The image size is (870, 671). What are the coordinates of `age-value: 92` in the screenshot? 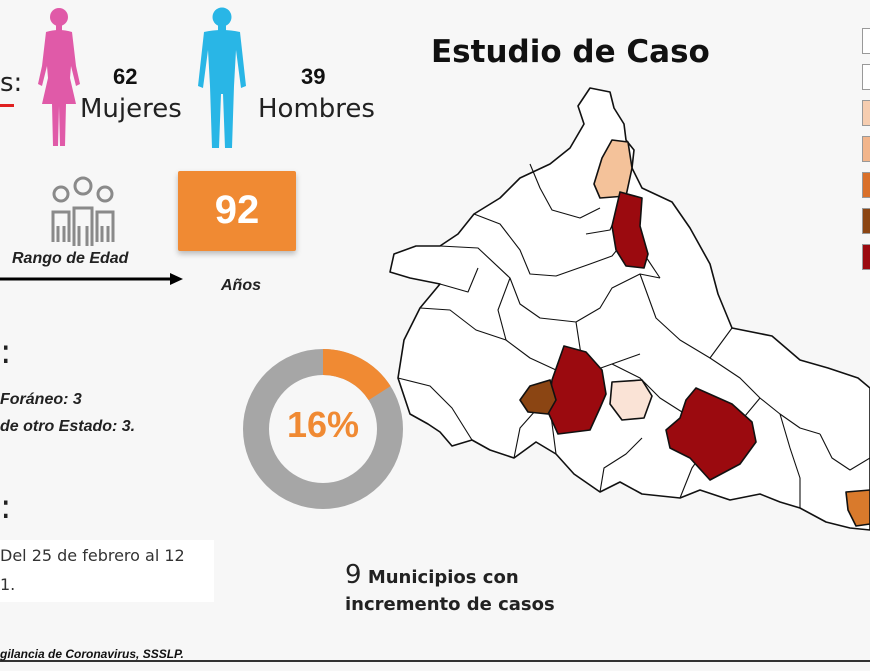 It's located at (237, 210).